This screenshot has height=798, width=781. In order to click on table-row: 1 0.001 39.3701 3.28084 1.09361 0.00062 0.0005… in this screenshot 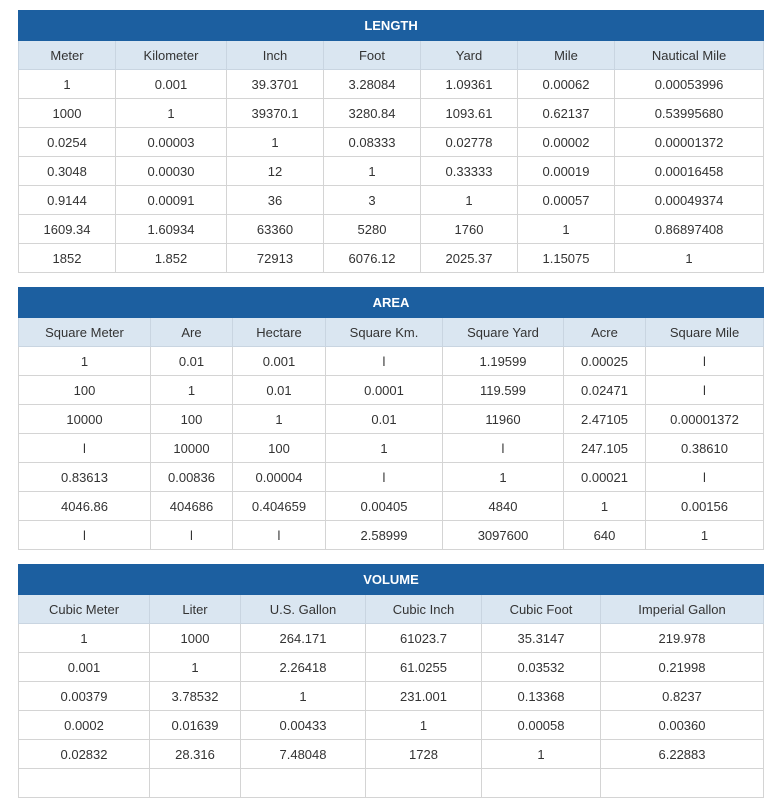, I will do `click(391, 84)`.